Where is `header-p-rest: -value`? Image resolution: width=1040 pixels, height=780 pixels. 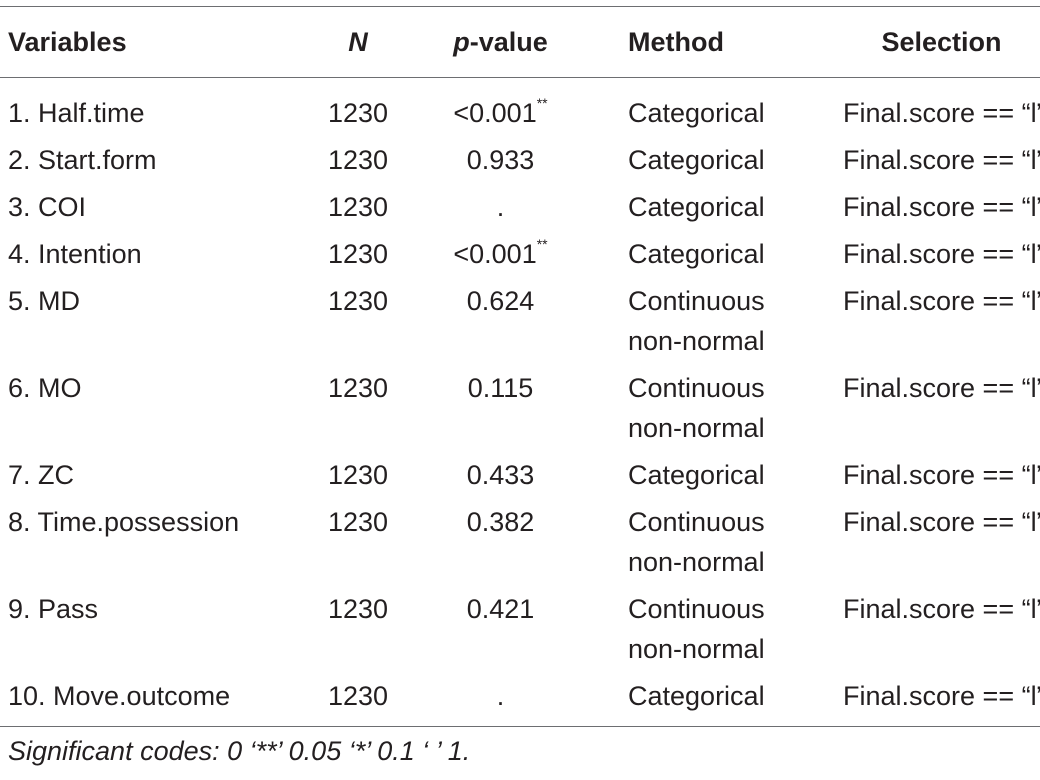 header-p-rest: -value is located at coordinates (508, 42).